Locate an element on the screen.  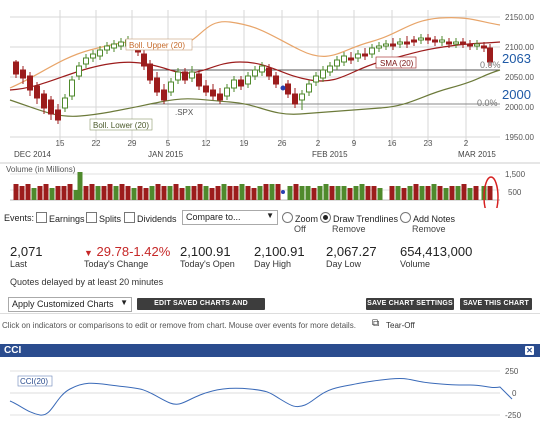
volume-bars is located at coordinates (253, 186).